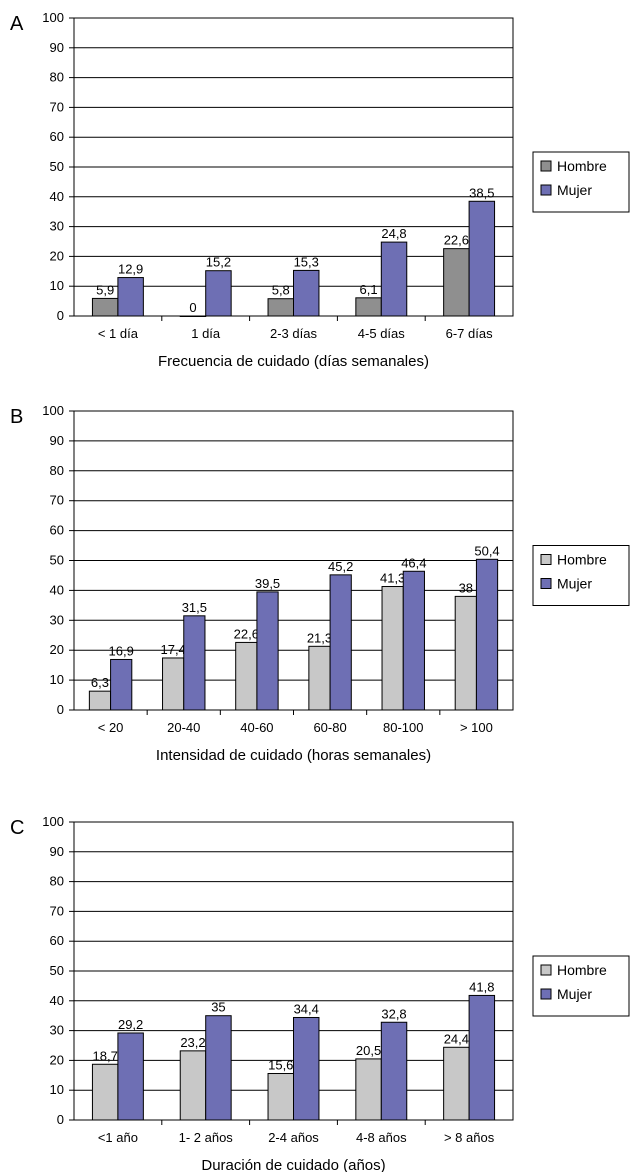 The image size is (630, 1172). Describe the element at coordinates (306, 261) in the screenshot. I see `data-label: 15,3` at that location.